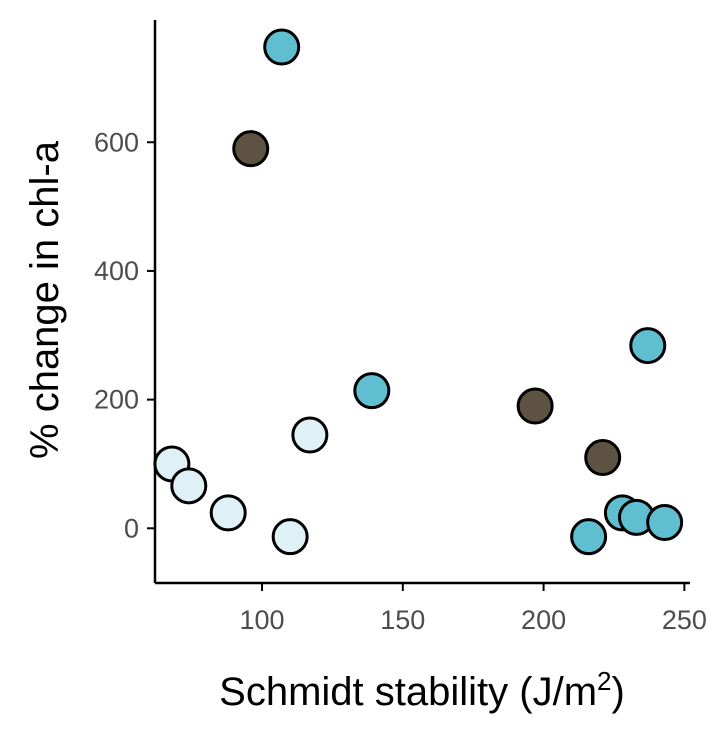  What do you see at coordinates (45, 299) in the screenshot?
I see `y-axis-title: % change in chl-a` at bounding box center [45, 299].